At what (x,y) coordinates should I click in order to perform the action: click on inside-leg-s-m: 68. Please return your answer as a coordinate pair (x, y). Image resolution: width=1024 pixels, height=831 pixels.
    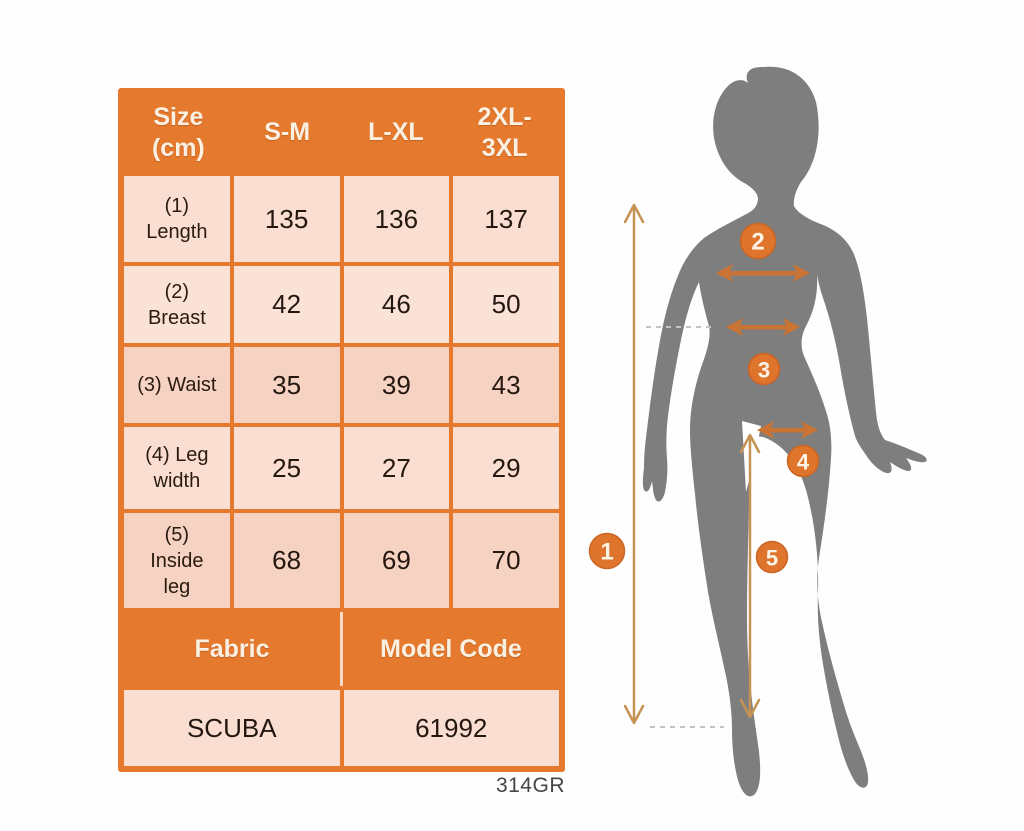
    Looking at the image, I should click on (286, 560).